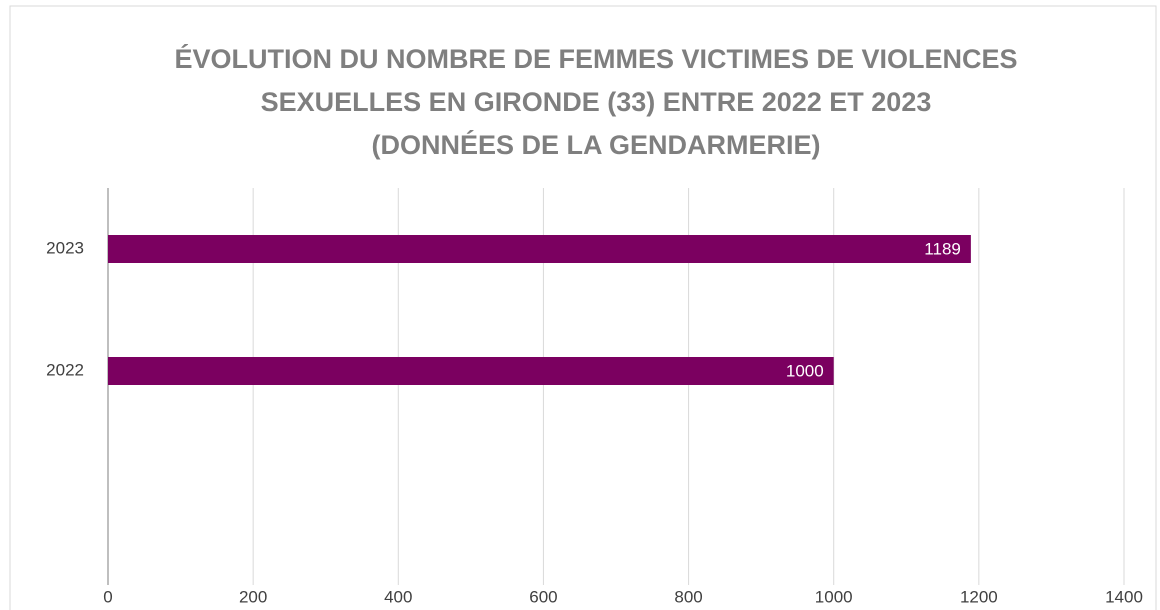 The width and height of the screenshot is (1160, 610). Describe the element at coordinates (1124, 596) in the screenshot. I see `x-tick-label: 1400` at that location.